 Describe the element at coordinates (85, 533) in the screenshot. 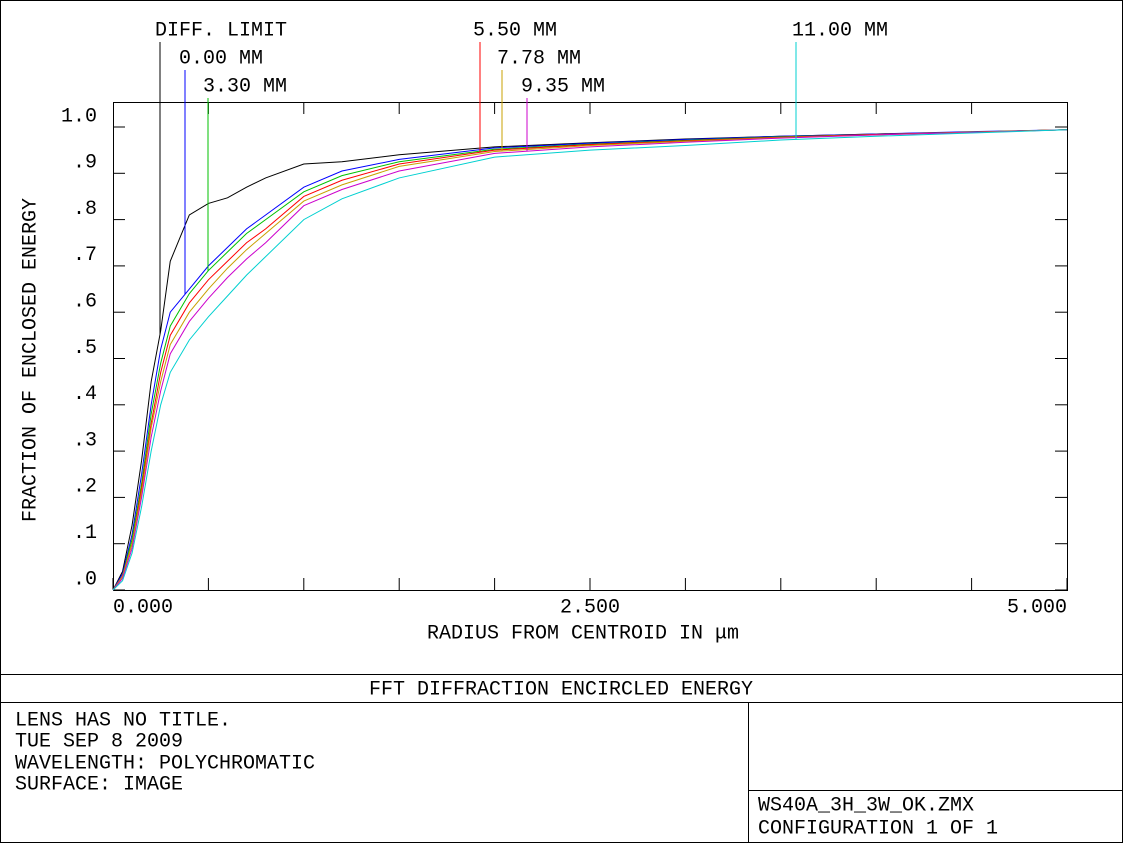

I see `y-tick-label: .1` at that location.